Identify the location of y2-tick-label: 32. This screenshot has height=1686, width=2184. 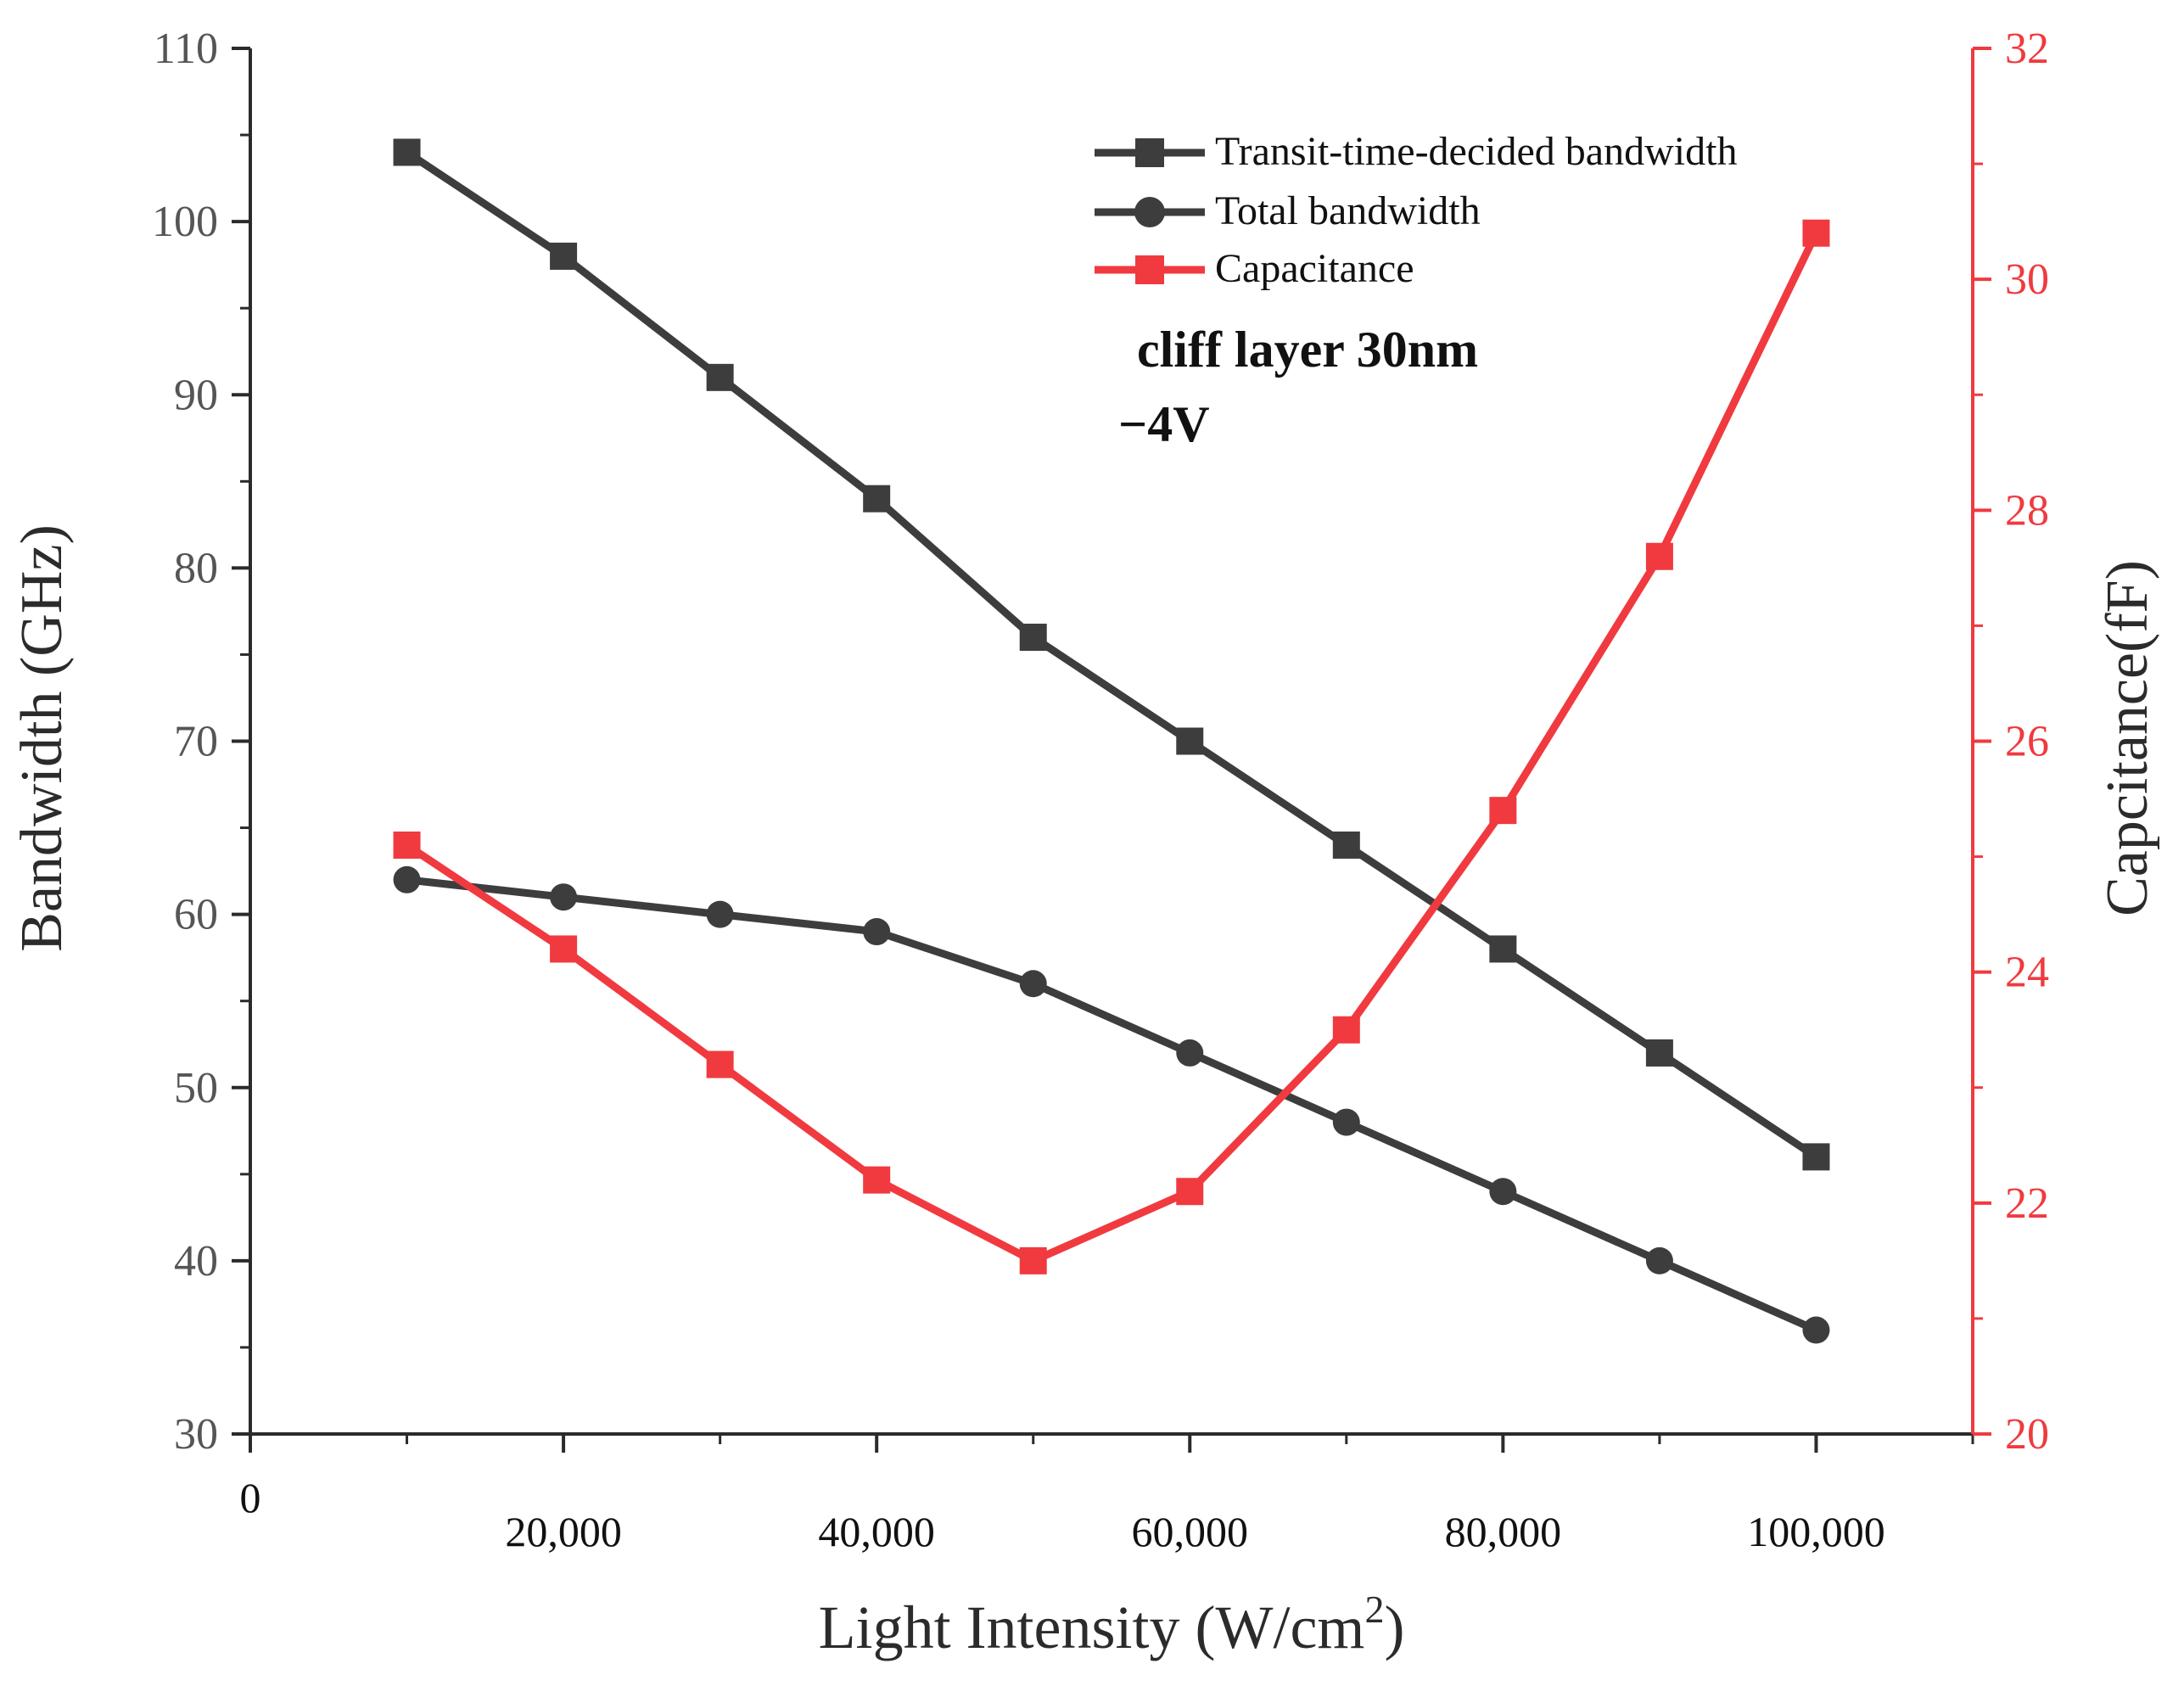
(2027, 49).